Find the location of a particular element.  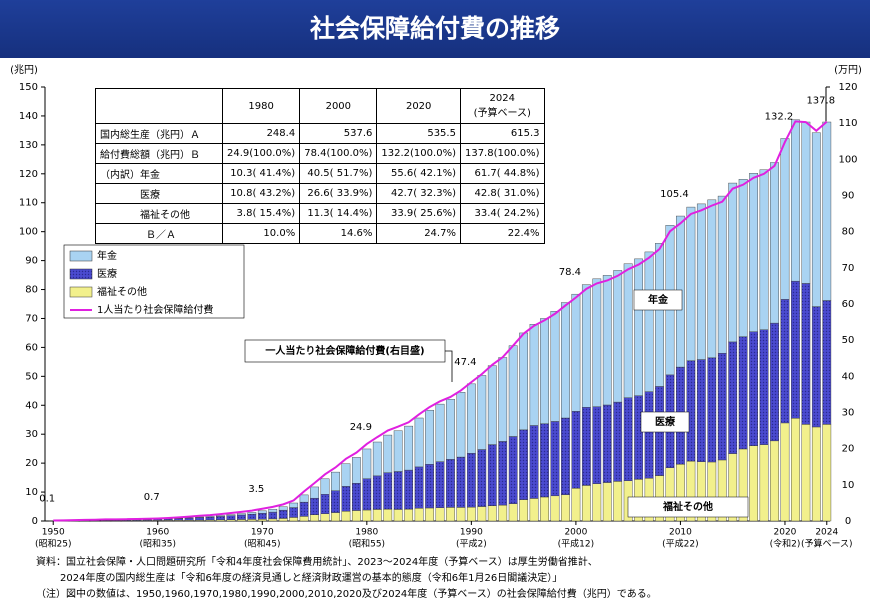

total-label: 78.4 is located at coordinates (570, 272).